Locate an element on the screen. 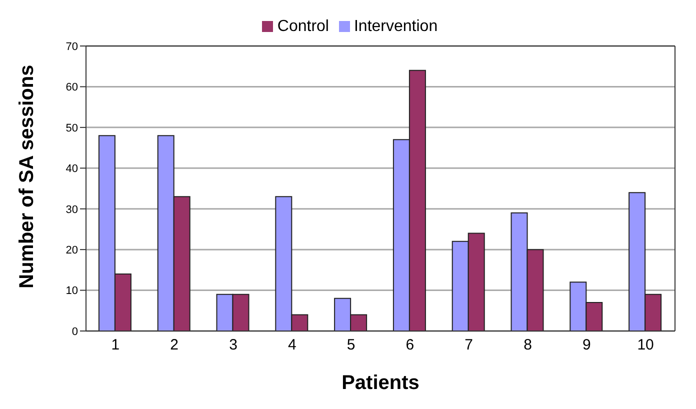 The width and height of the screenshot is (696, 409). y-tick-label: 0 is located at coordinates (75, 332).